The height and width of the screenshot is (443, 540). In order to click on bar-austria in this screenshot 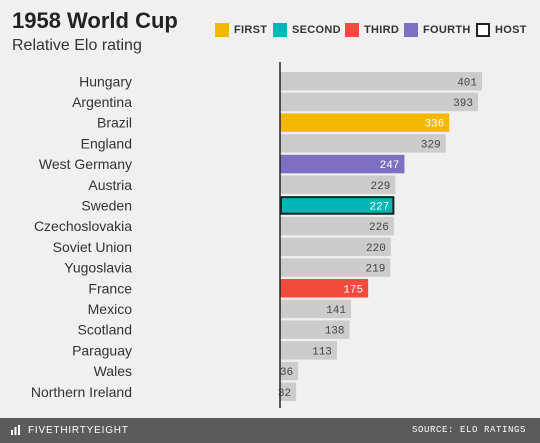, I will do `click(338, 184)`.